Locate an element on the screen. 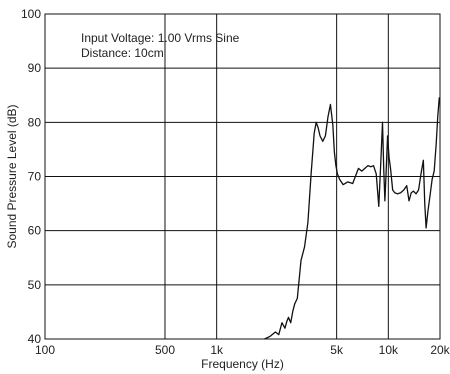 The width and height of the screenshot is (450, 374). x-axis-tick-labels: 100 500 1k 5k 10k 20k is located at coordinates (242, 350).